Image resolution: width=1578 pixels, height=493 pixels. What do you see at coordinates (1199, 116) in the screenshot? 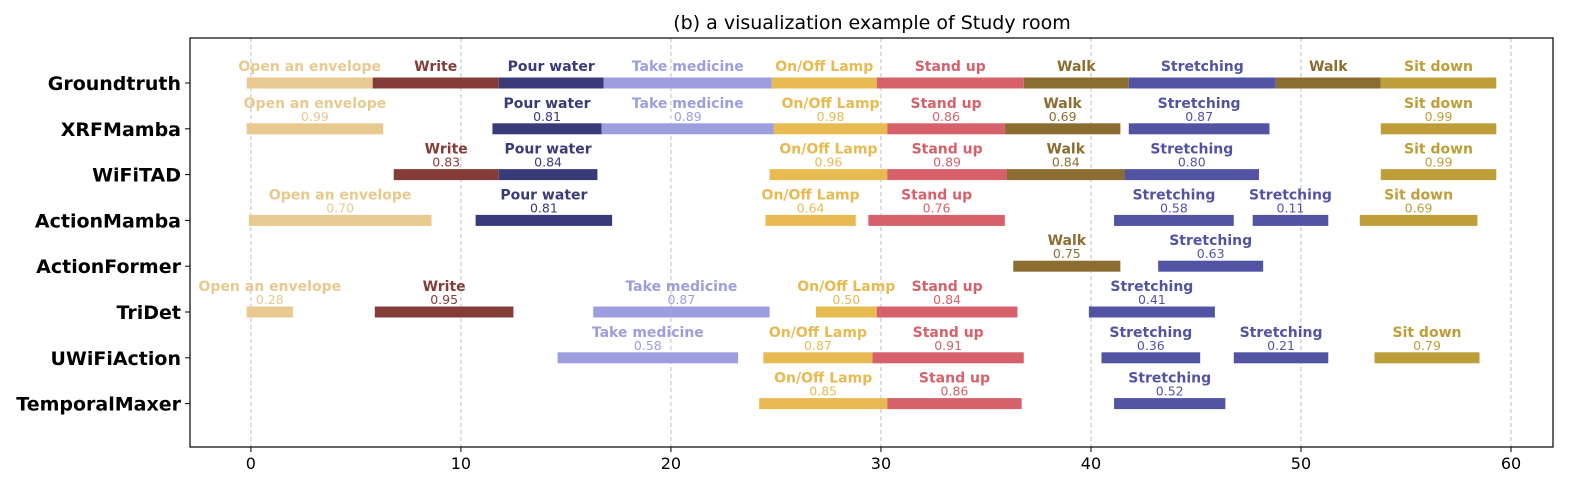
I see `score-xrfmamba-stretching-6: 0.87` at bounding box center [1199, 116].